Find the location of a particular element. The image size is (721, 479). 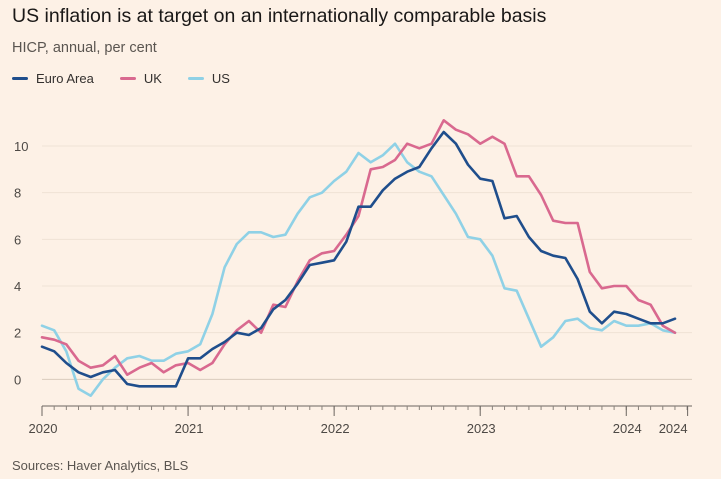

y-tick-label-10: 10 is located at coordinates (21, 146).